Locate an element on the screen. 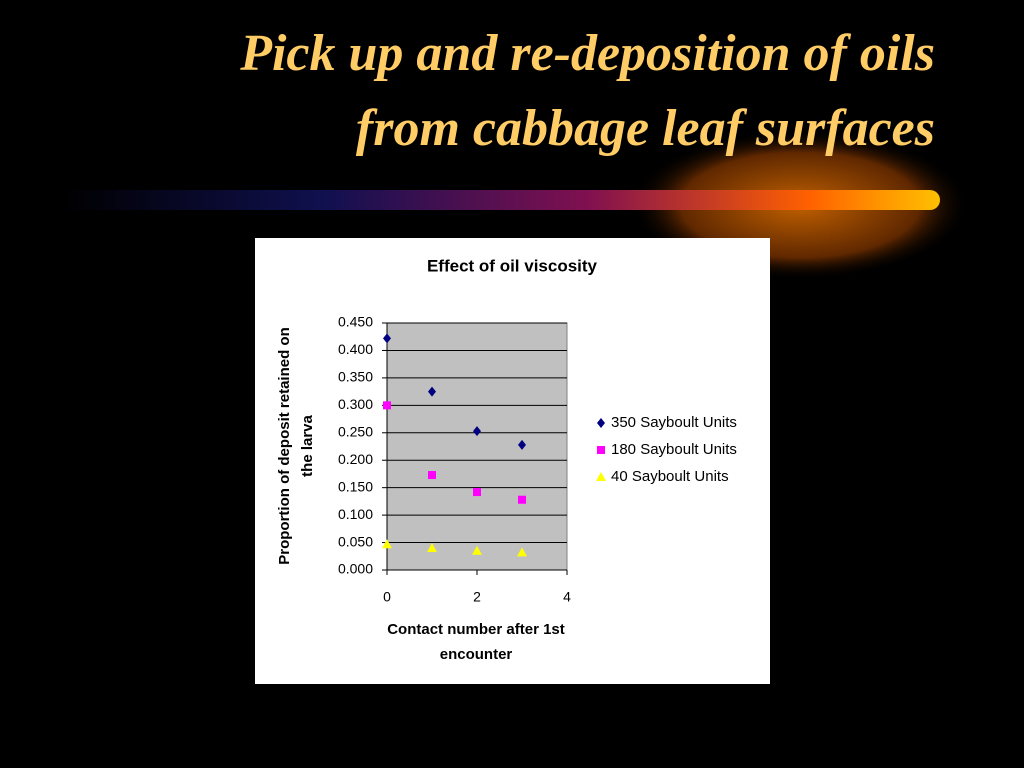  slide-title: from cabbage leaf surfaces is located at coordinates (645, 128).